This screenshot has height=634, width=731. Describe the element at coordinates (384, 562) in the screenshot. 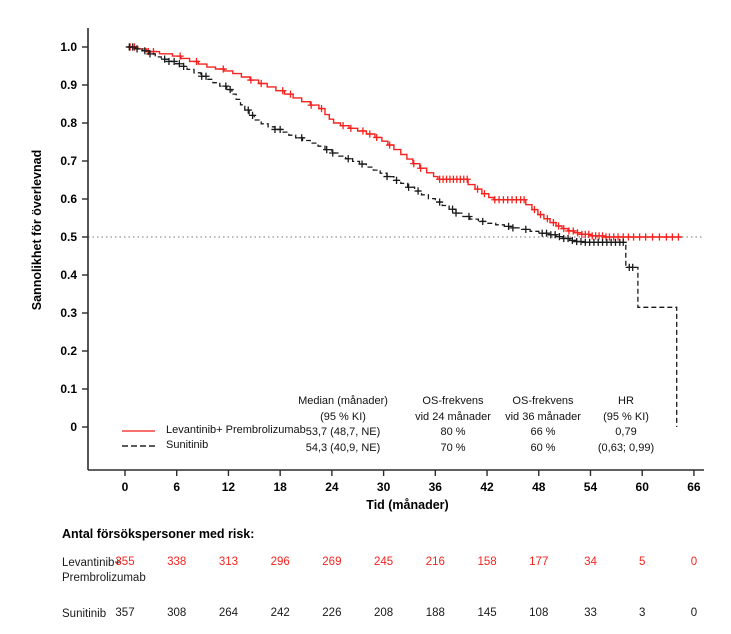

I see `risk-count: 245` at that location.